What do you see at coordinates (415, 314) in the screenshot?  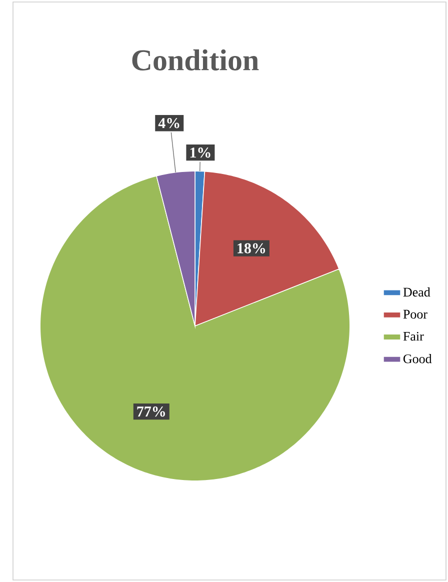 I see `legend-label: Poor` at bounding box center [415, 314].